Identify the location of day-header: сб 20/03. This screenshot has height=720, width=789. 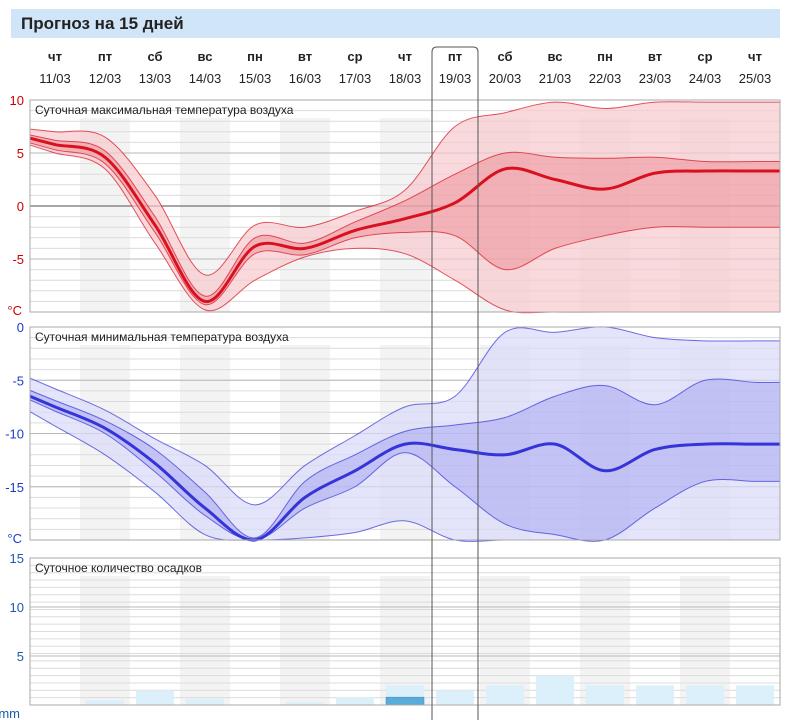
(505, 68).